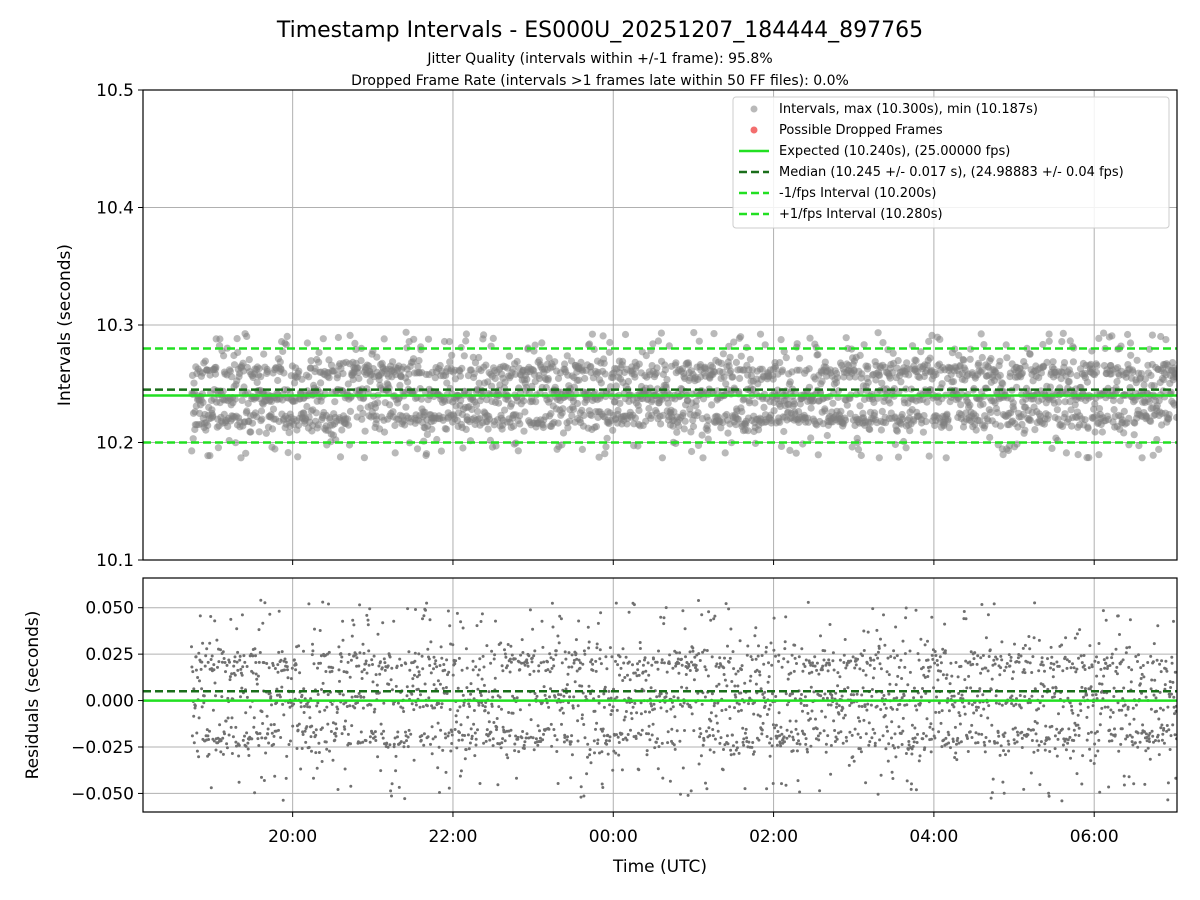 The height and width of the screenshot is (900, 1200). I want to click on top-y-tick-label-0: 10.1, so click(115, 561).